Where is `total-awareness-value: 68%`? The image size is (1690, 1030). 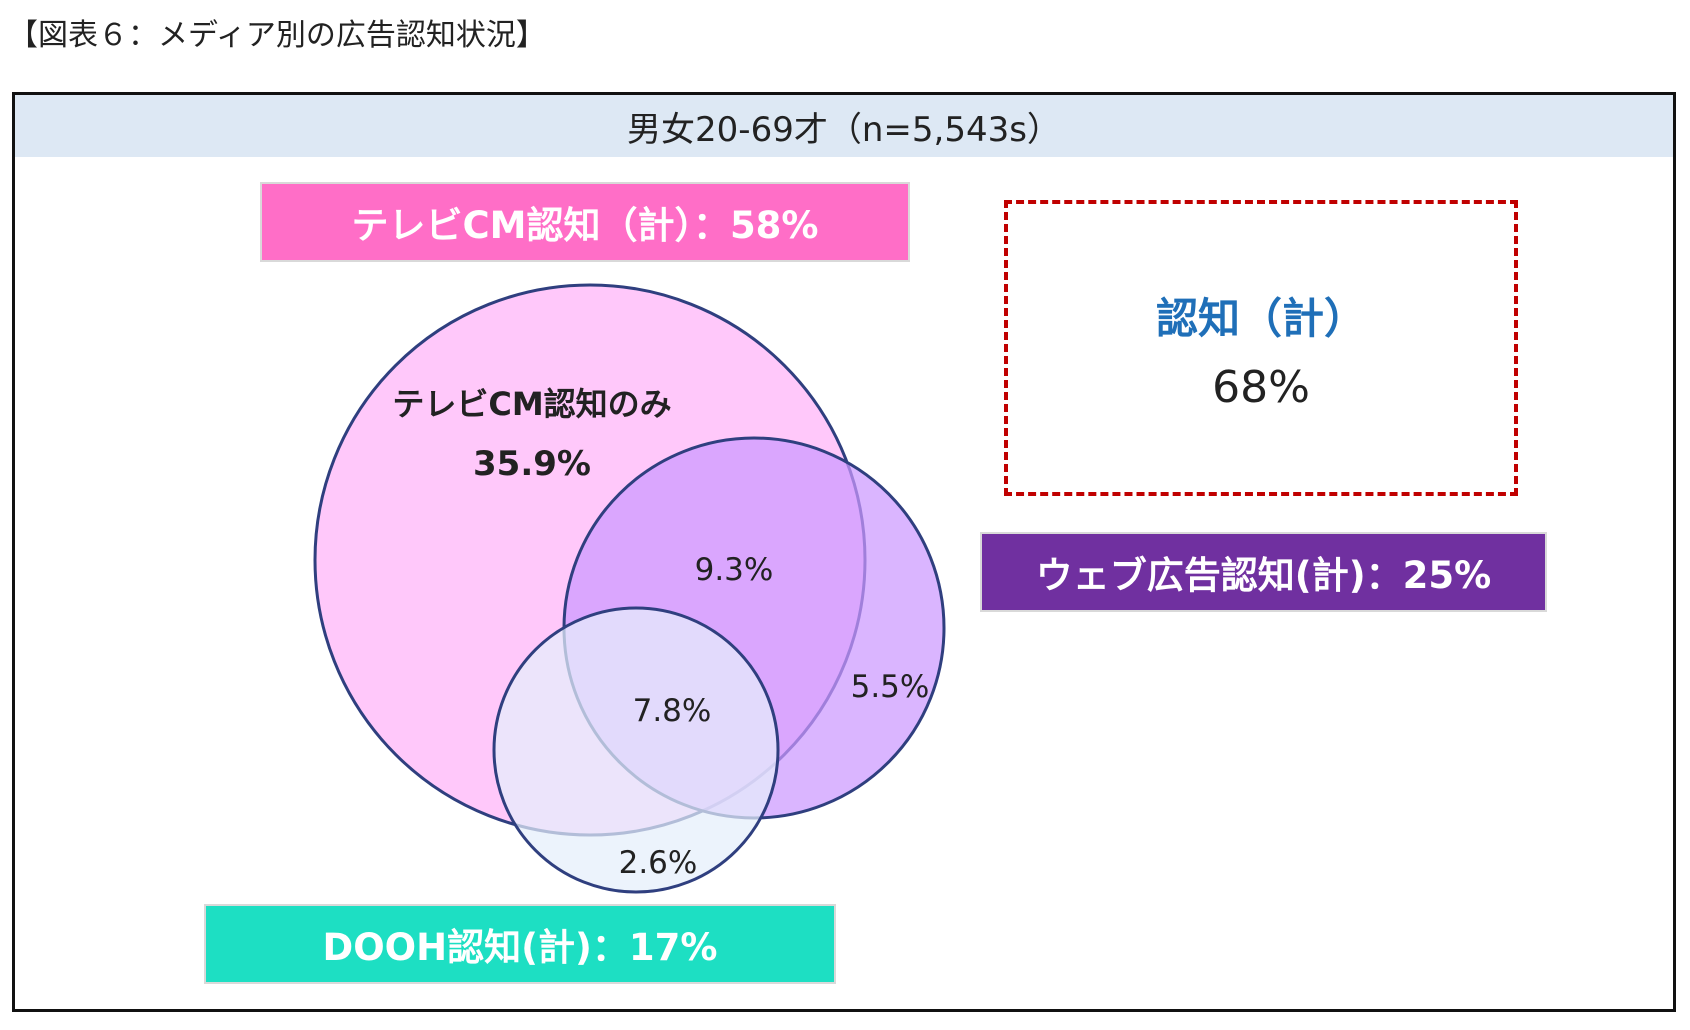
total-awareness-value: 68% is located at coordinates (1261, 387).